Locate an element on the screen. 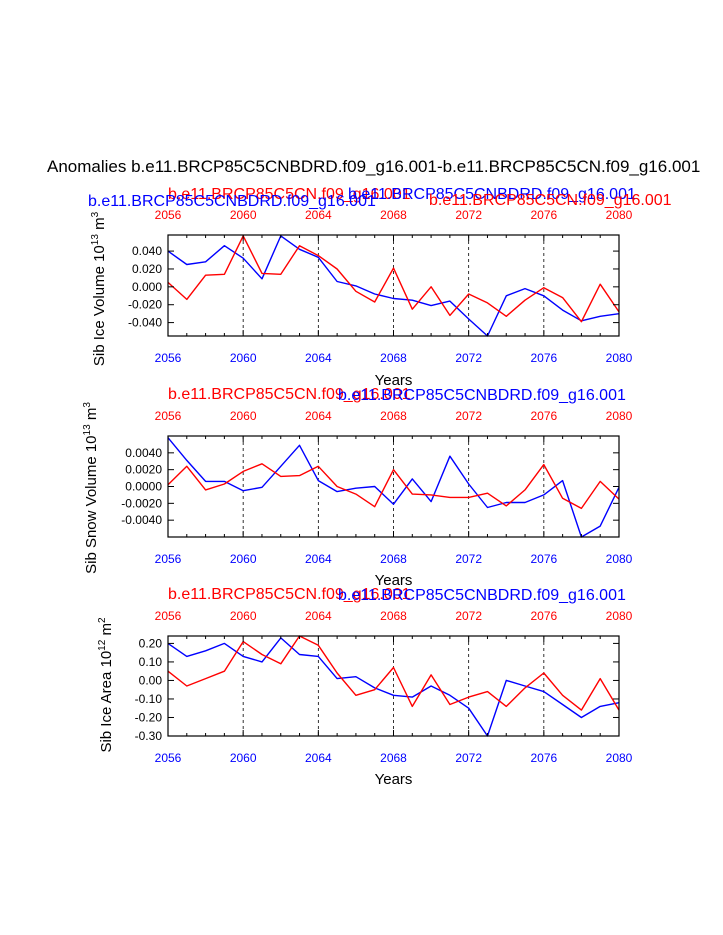 The height and width of the screenshot is (935, 723). y-tick-label: -0.20 is located at coordinates (149, 717).